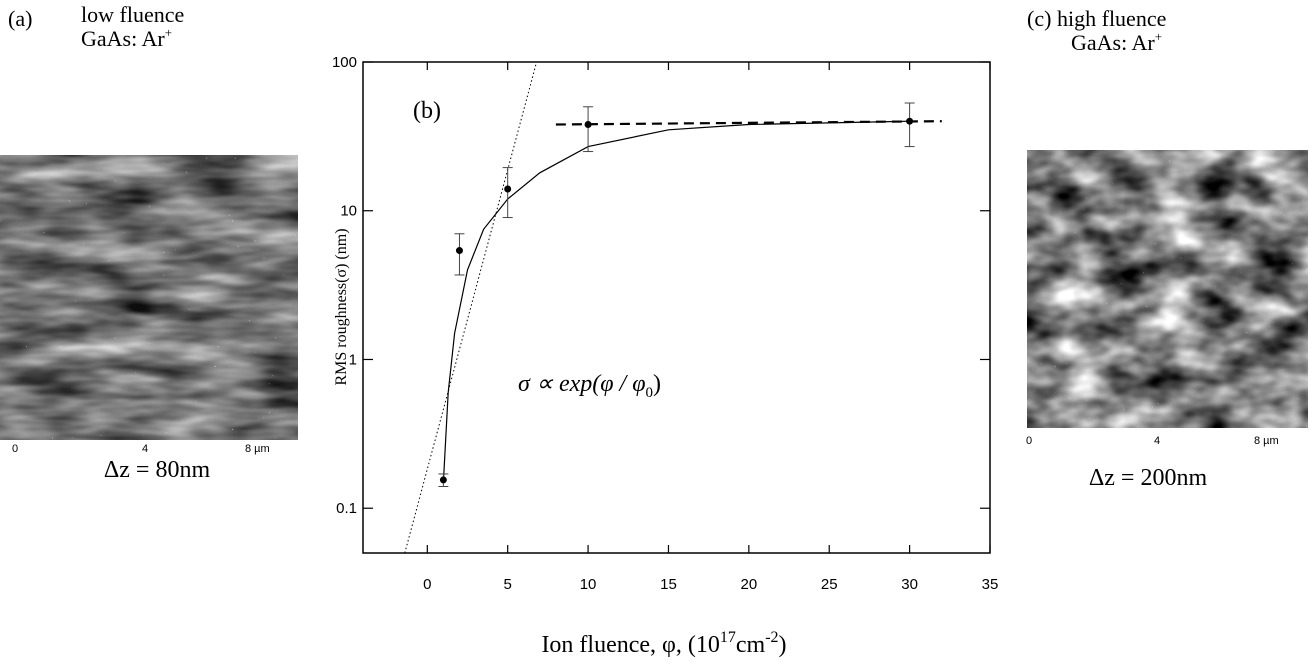  I want to click on x-tick-label: 35, so click(990, 584).